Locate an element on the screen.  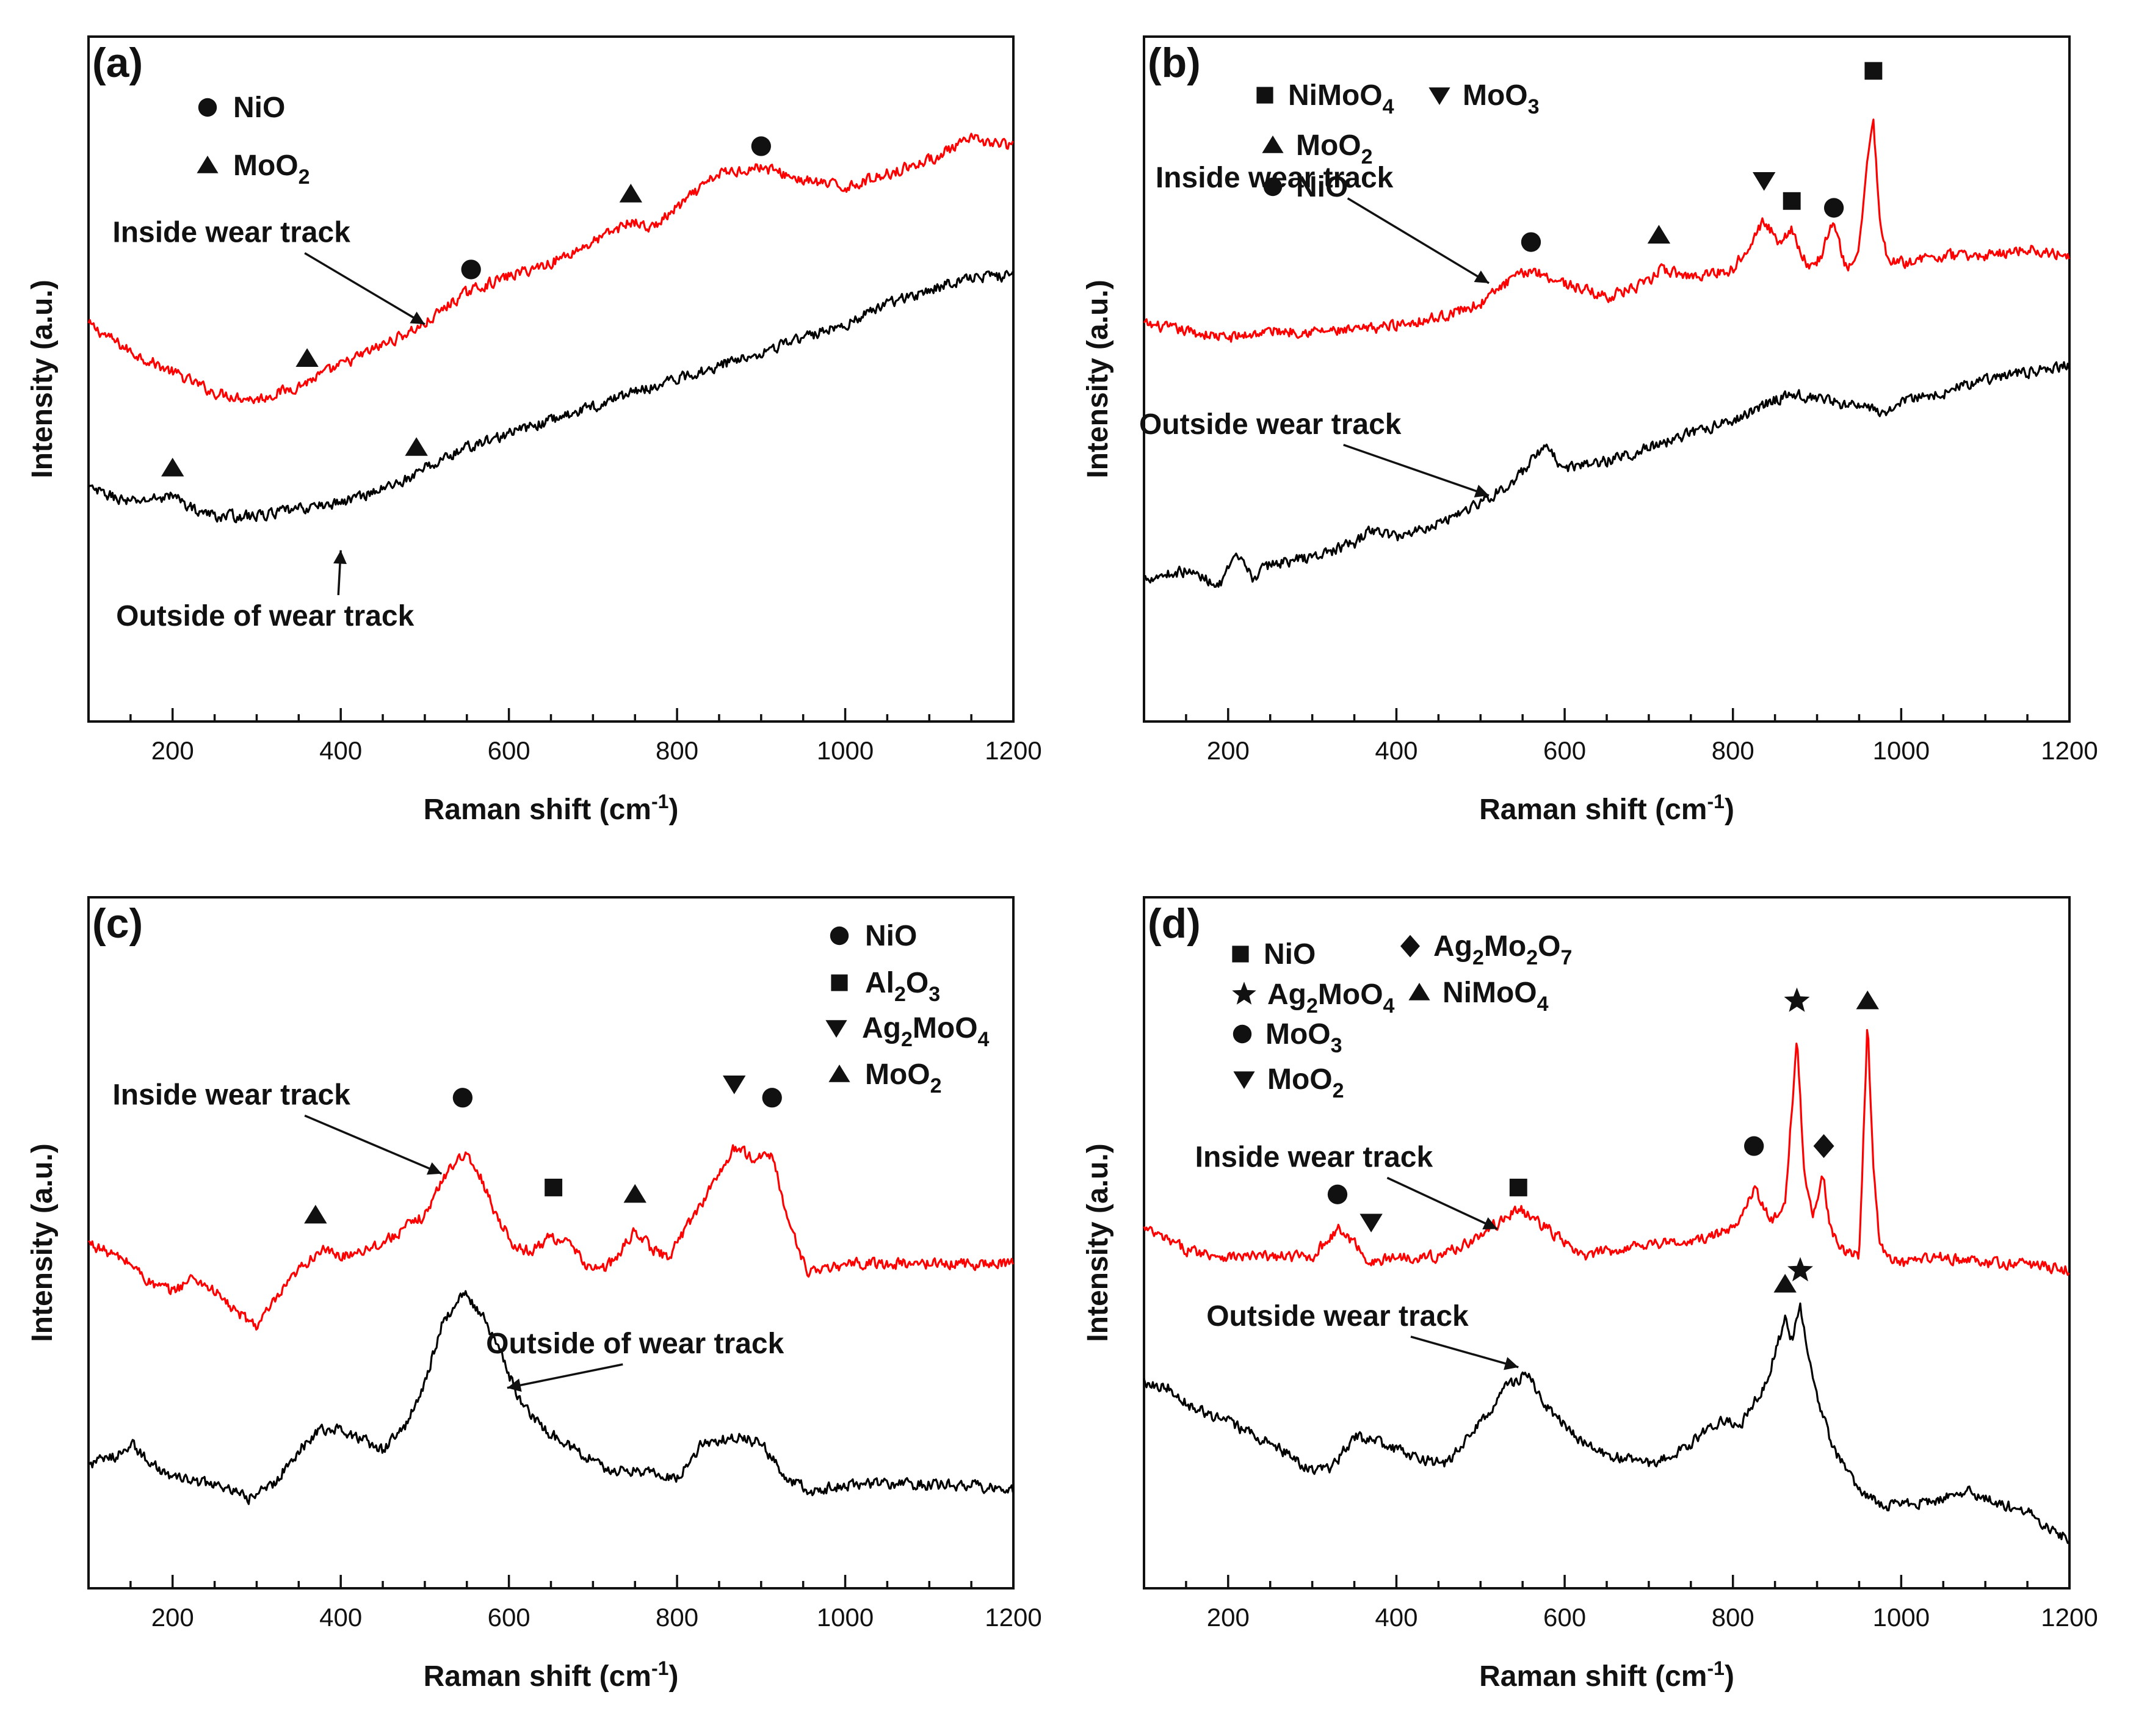
x-axis-title: Raman shift (cm-1) is located at coordinates (551, 1675).